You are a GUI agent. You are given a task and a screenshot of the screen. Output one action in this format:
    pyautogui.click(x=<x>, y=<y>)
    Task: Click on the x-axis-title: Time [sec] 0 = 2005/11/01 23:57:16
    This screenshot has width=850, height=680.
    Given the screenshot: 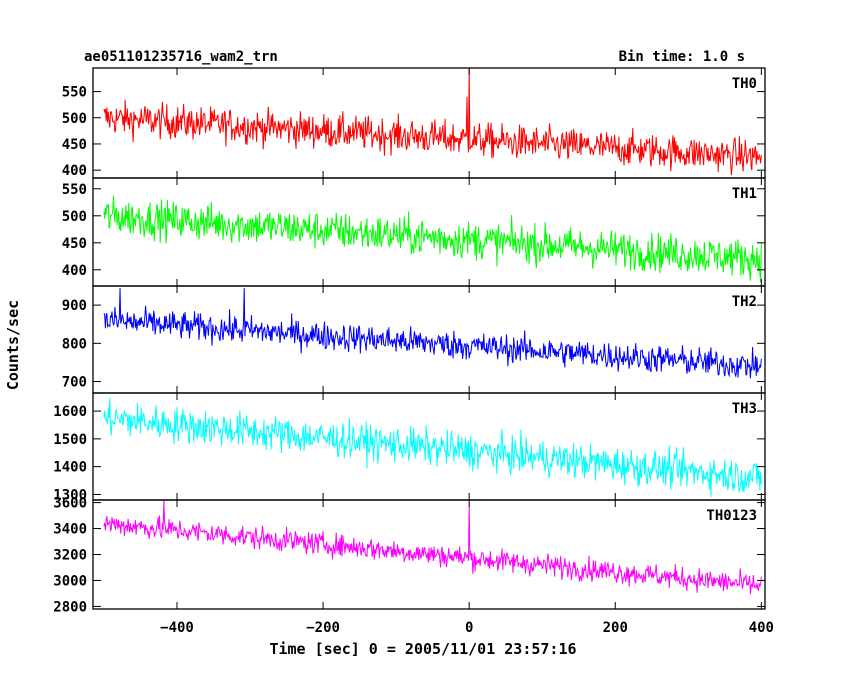 What is the action you would take?
    pyautogui.click(x=422, y=649)
    